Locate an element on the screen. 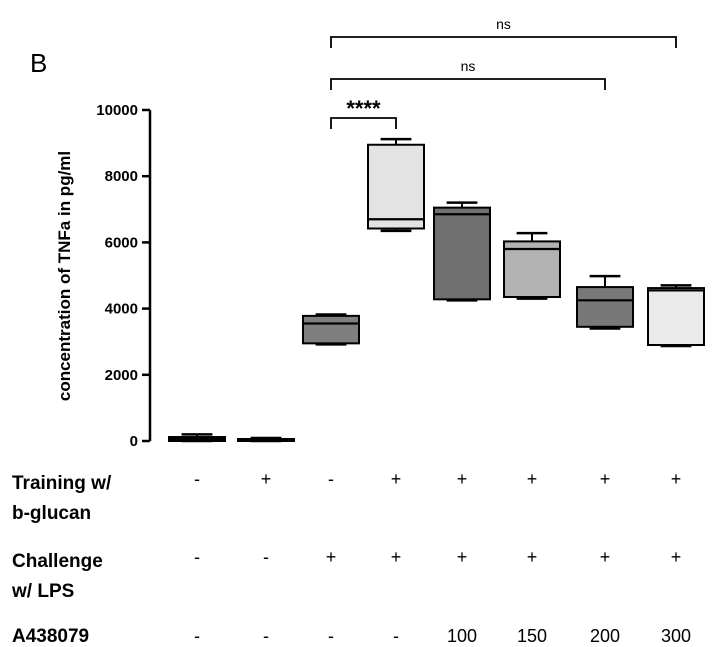 The height and width of the screenshot is (647, 719). y-tick-label: 10000 is located at coordinates (117, 110).